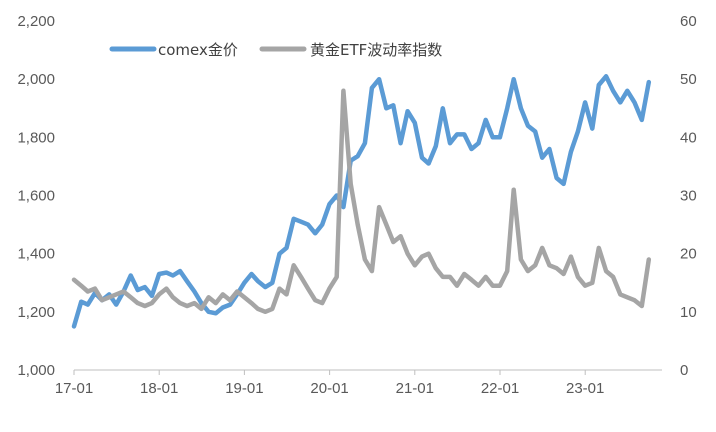 This screenshot has width=716, height=432. Describe the element at coordinates (688, 79) in the screenshot. I see `y-right-tick-label: 50` at that location.